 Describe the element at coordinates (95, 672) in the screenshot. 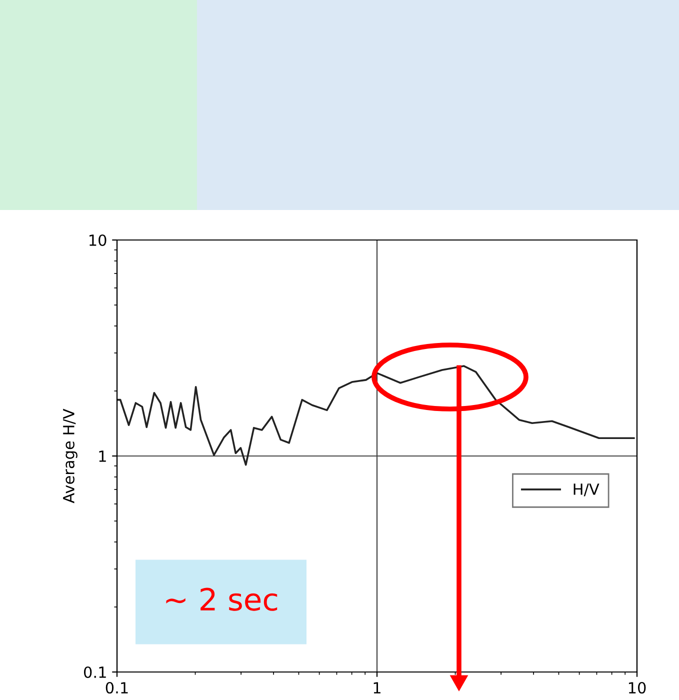

I see `y-tick-label: 0.1` at that location.